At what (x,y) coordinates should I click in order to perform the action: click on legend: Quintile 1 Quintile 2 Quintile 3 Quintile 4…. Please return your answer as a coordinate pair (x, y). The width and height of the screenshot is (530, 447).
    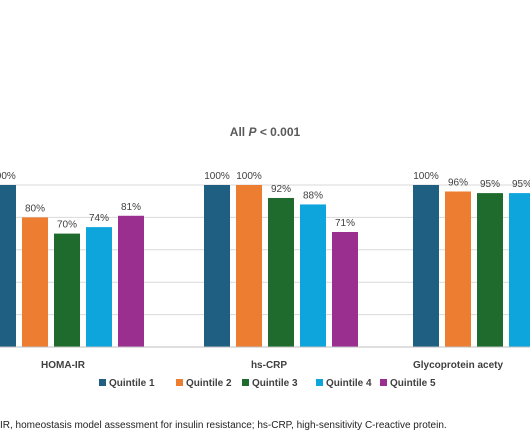
    Looking at the image, I should click on (267, 383).